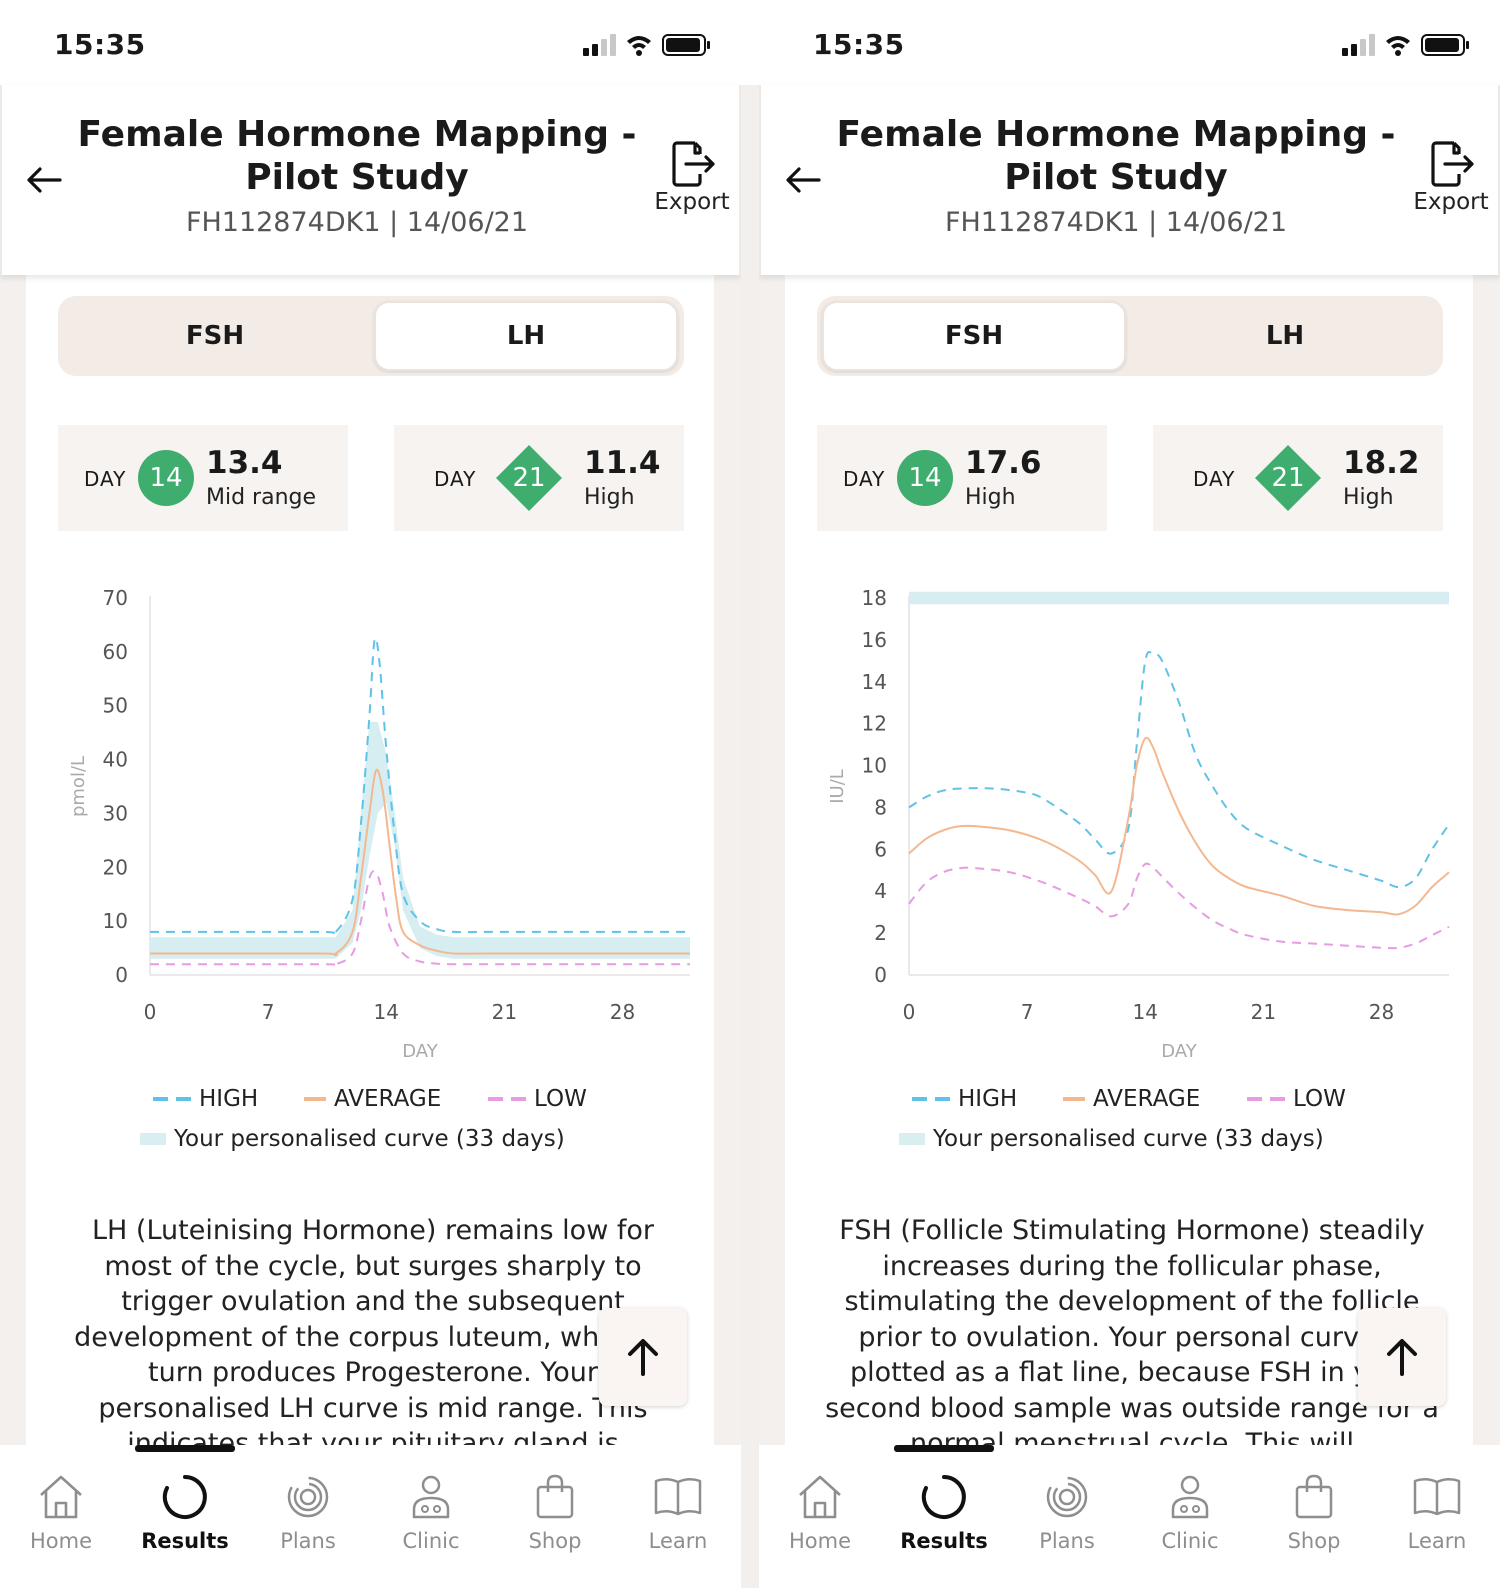 This screenshot has height=1588, width=1500. Describe the element at coordinates (837, 786) in the screenshot. I see `y-axis-title: IU/L` at that location.